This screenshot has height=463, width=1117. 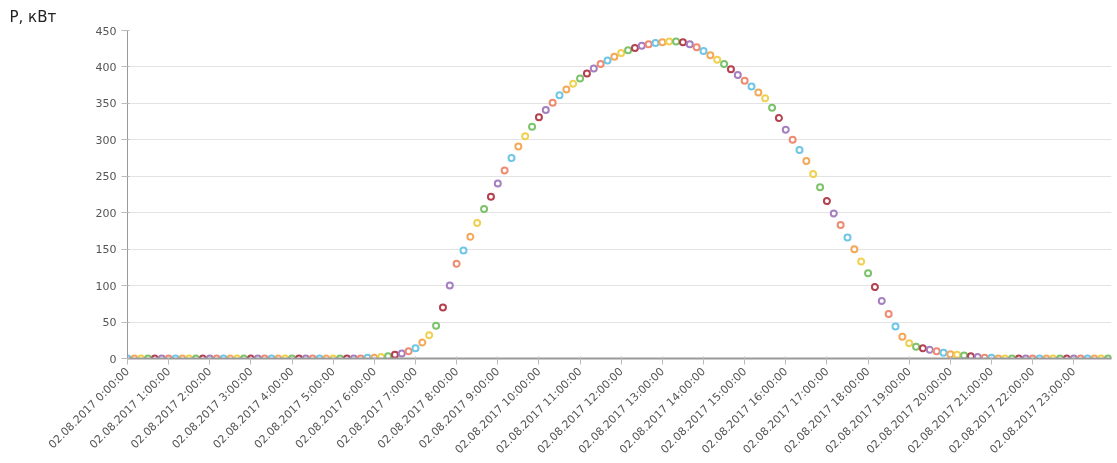 What do you see at coordinates (106, 250) in the screenshot?
I see `y-tick-label: 150` at bounding box center [106, 250].